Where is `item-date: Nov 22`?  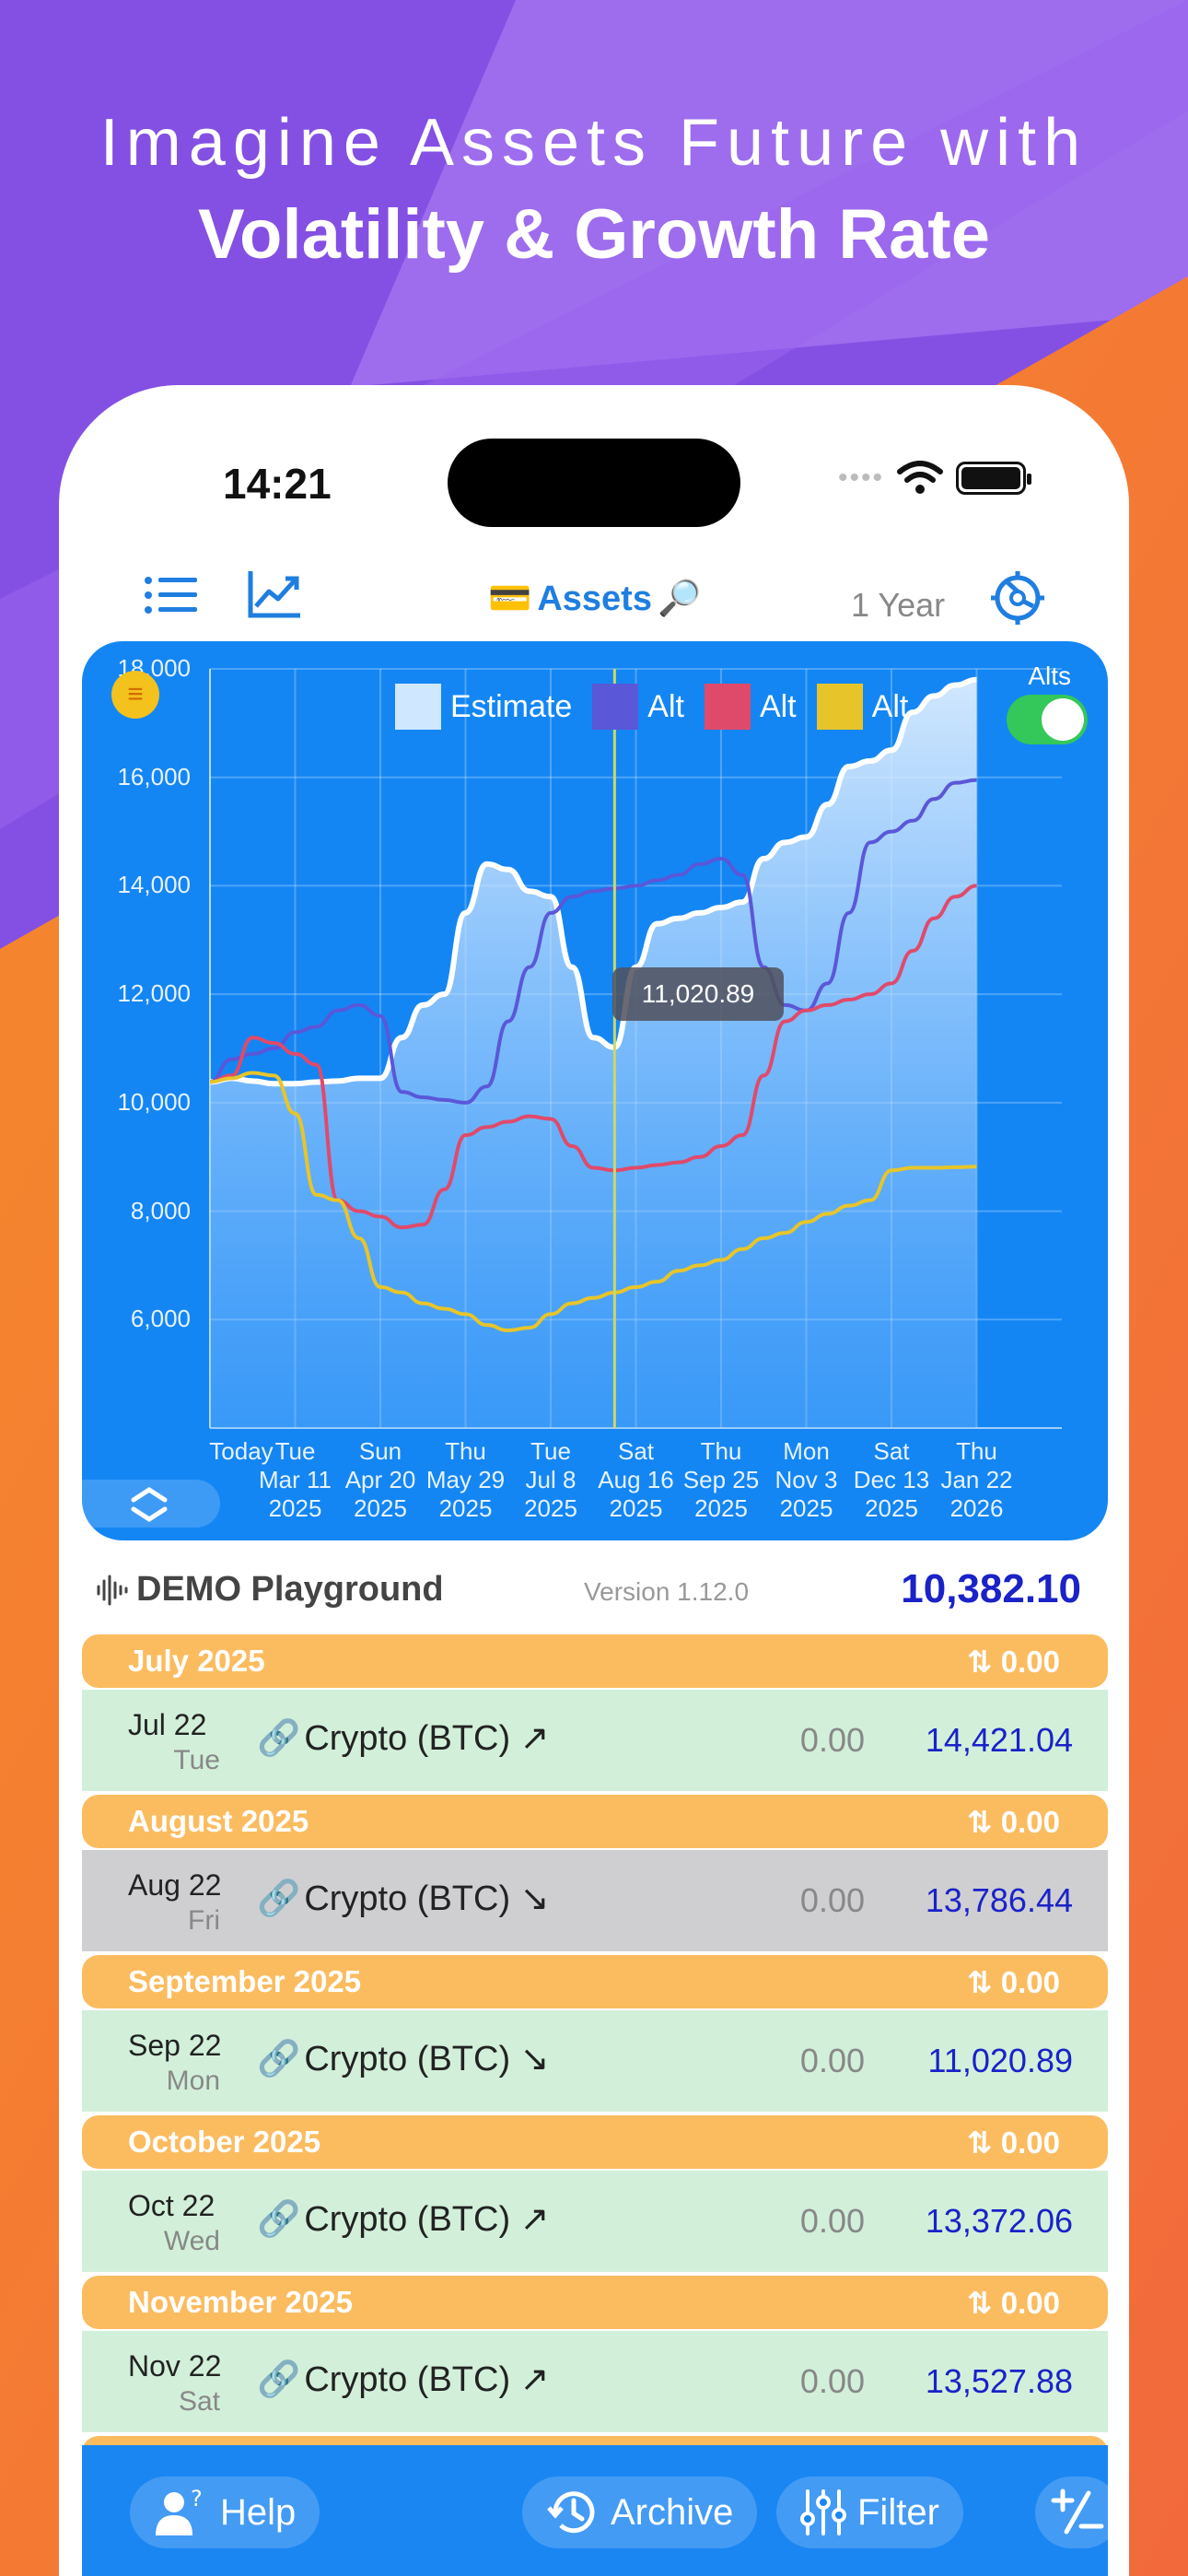
item-date: Nov 22 is located at coordinates (175, 2366).